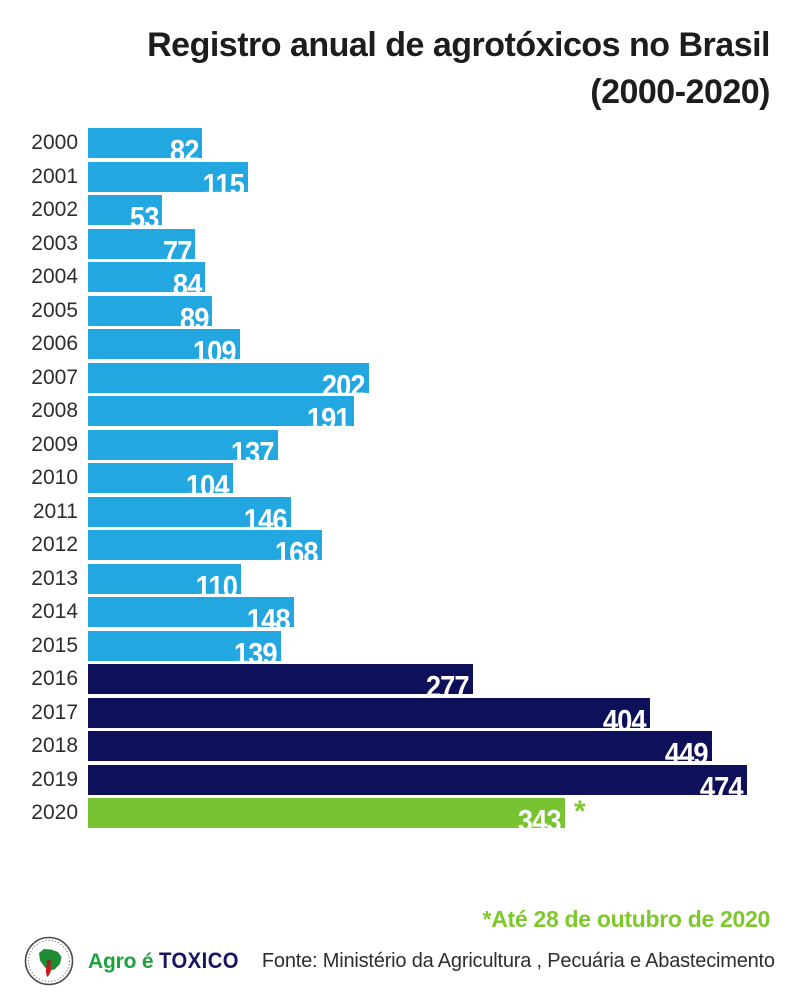 The height and width of the screenshot is (993, 800). I want to click on year-label: 2002, so click(54, 209).